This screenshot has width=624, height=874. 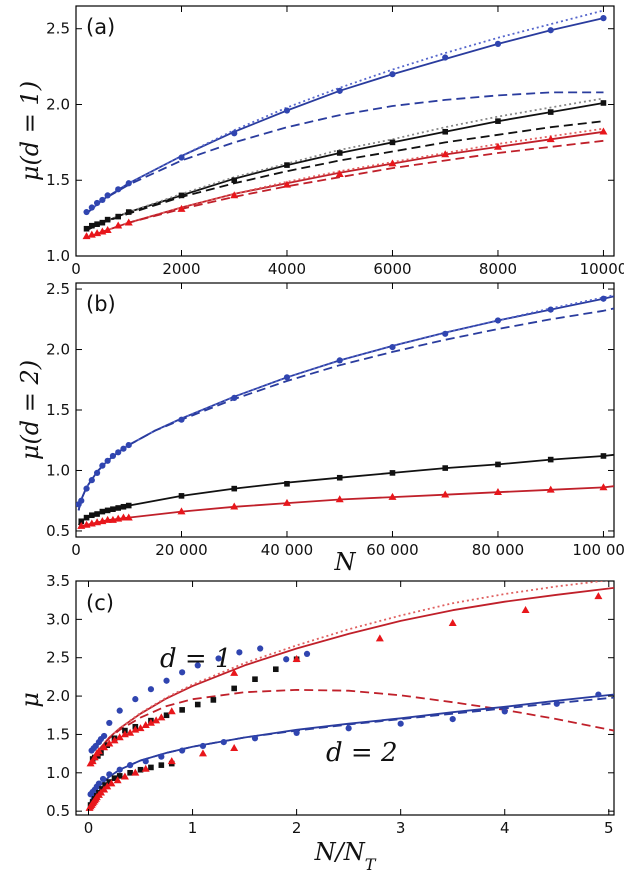 What do you see at coordinates (58, 811) in the screenshot?
I see `y-tick-label: 0.5` at bounding box center [58, 811].